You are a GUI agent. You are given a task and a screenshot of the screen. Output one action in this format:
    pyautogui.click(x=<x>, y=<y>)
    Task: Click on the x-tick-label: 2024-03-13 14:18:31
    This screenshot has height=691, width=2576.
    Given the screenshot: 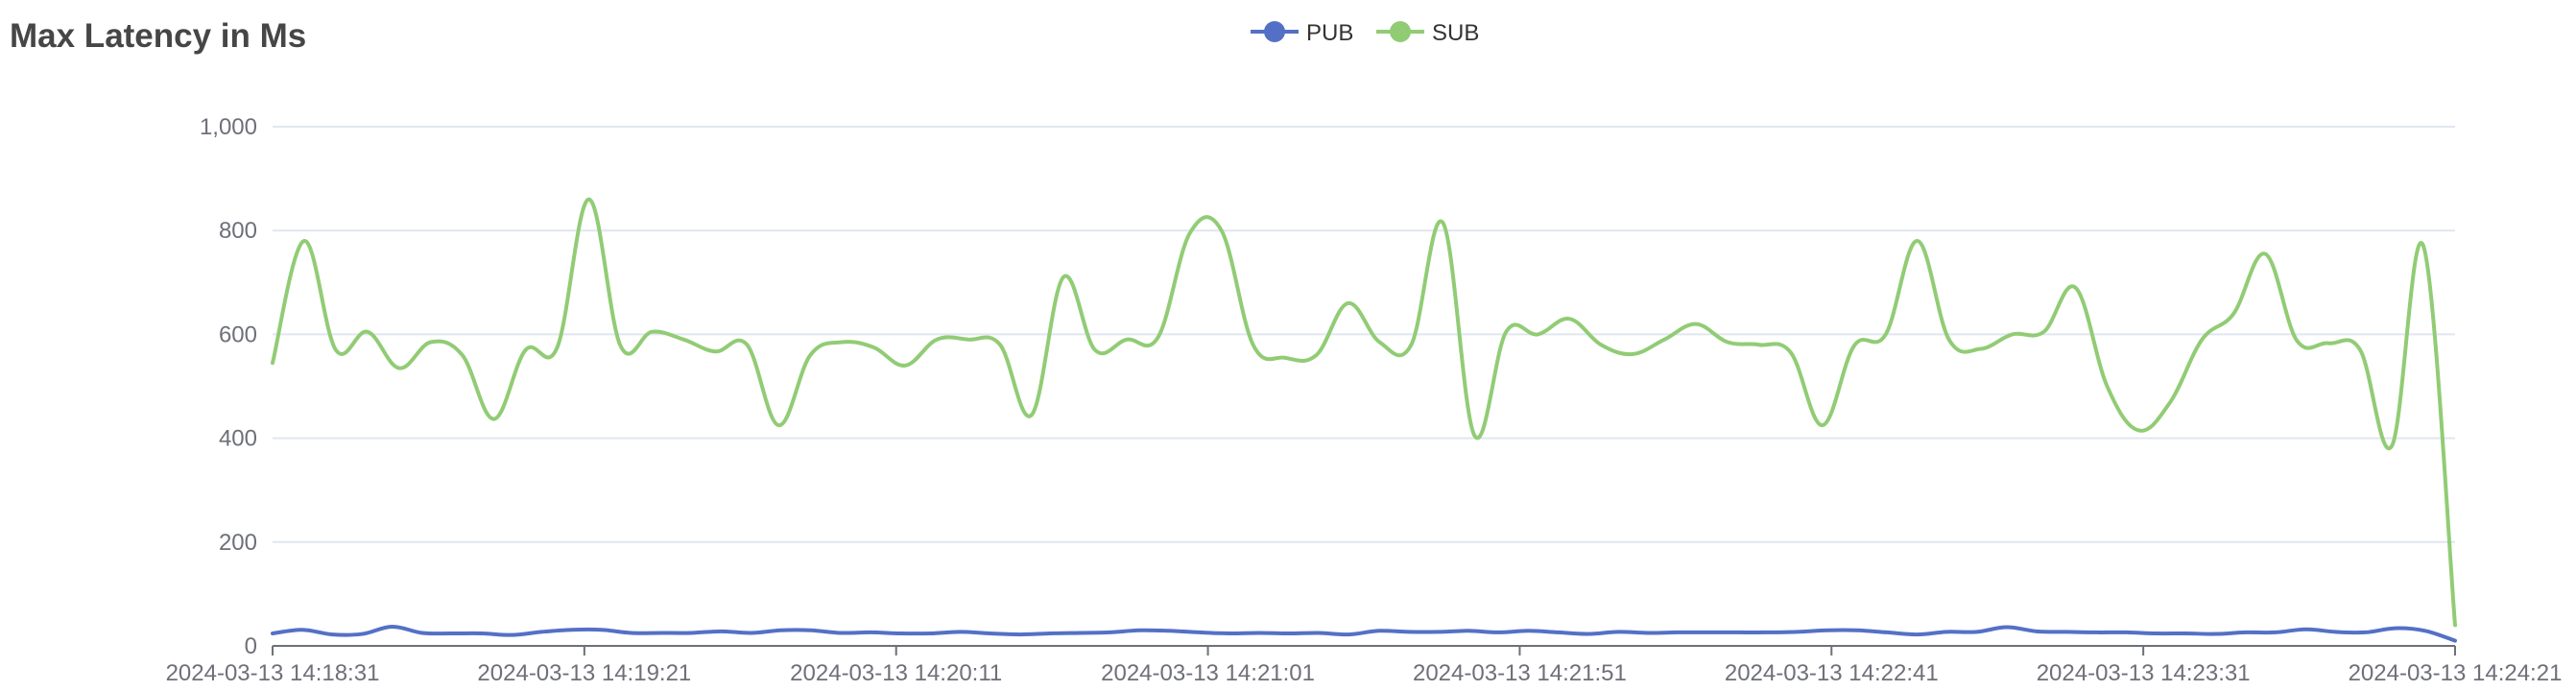 What is the action you would take?
    pyautogui.click(x=273, y=673)
    